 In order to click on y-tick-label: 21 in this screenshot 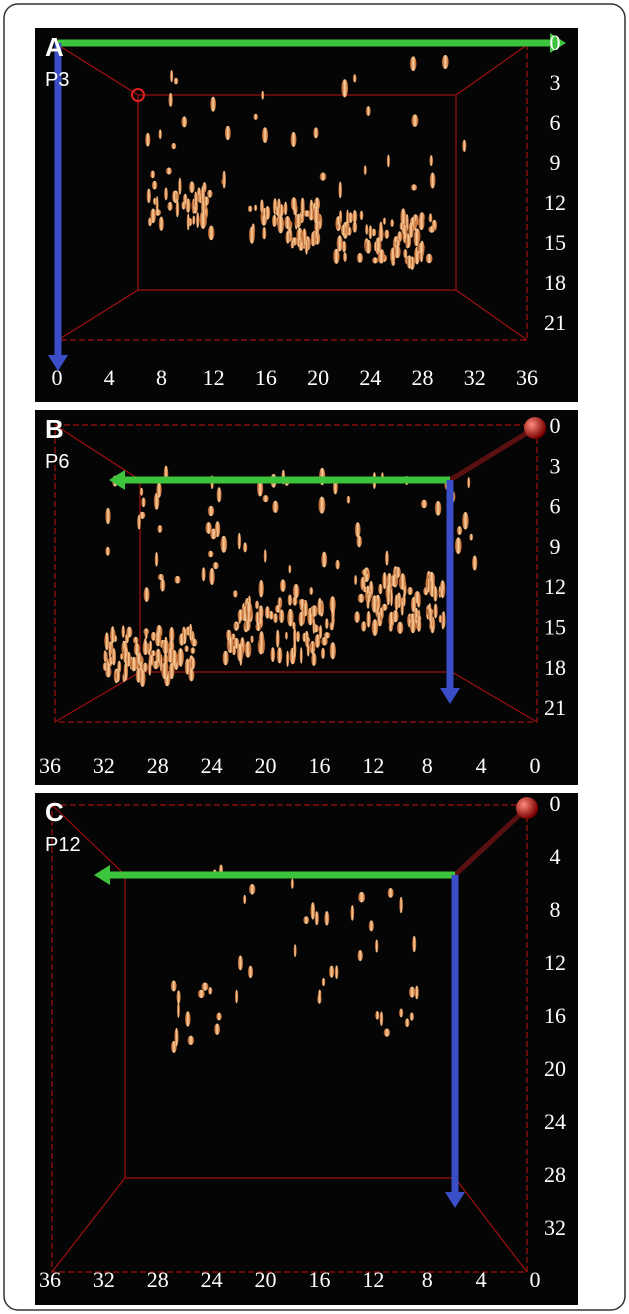, I will do `click(555, 707)`.